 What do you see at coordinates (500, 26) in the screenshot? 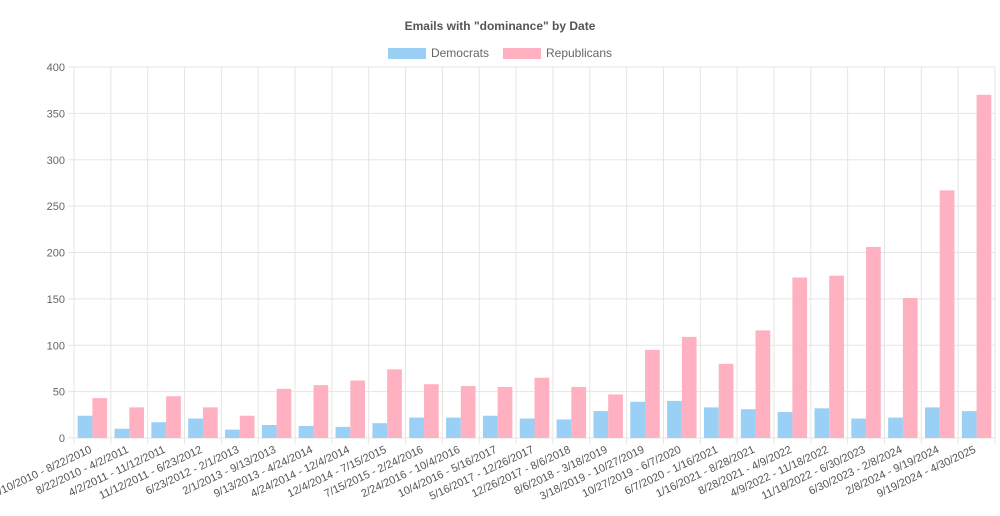
I see `chart-title: Emails with "dominance" by Date` at bounding box center [500, 26].